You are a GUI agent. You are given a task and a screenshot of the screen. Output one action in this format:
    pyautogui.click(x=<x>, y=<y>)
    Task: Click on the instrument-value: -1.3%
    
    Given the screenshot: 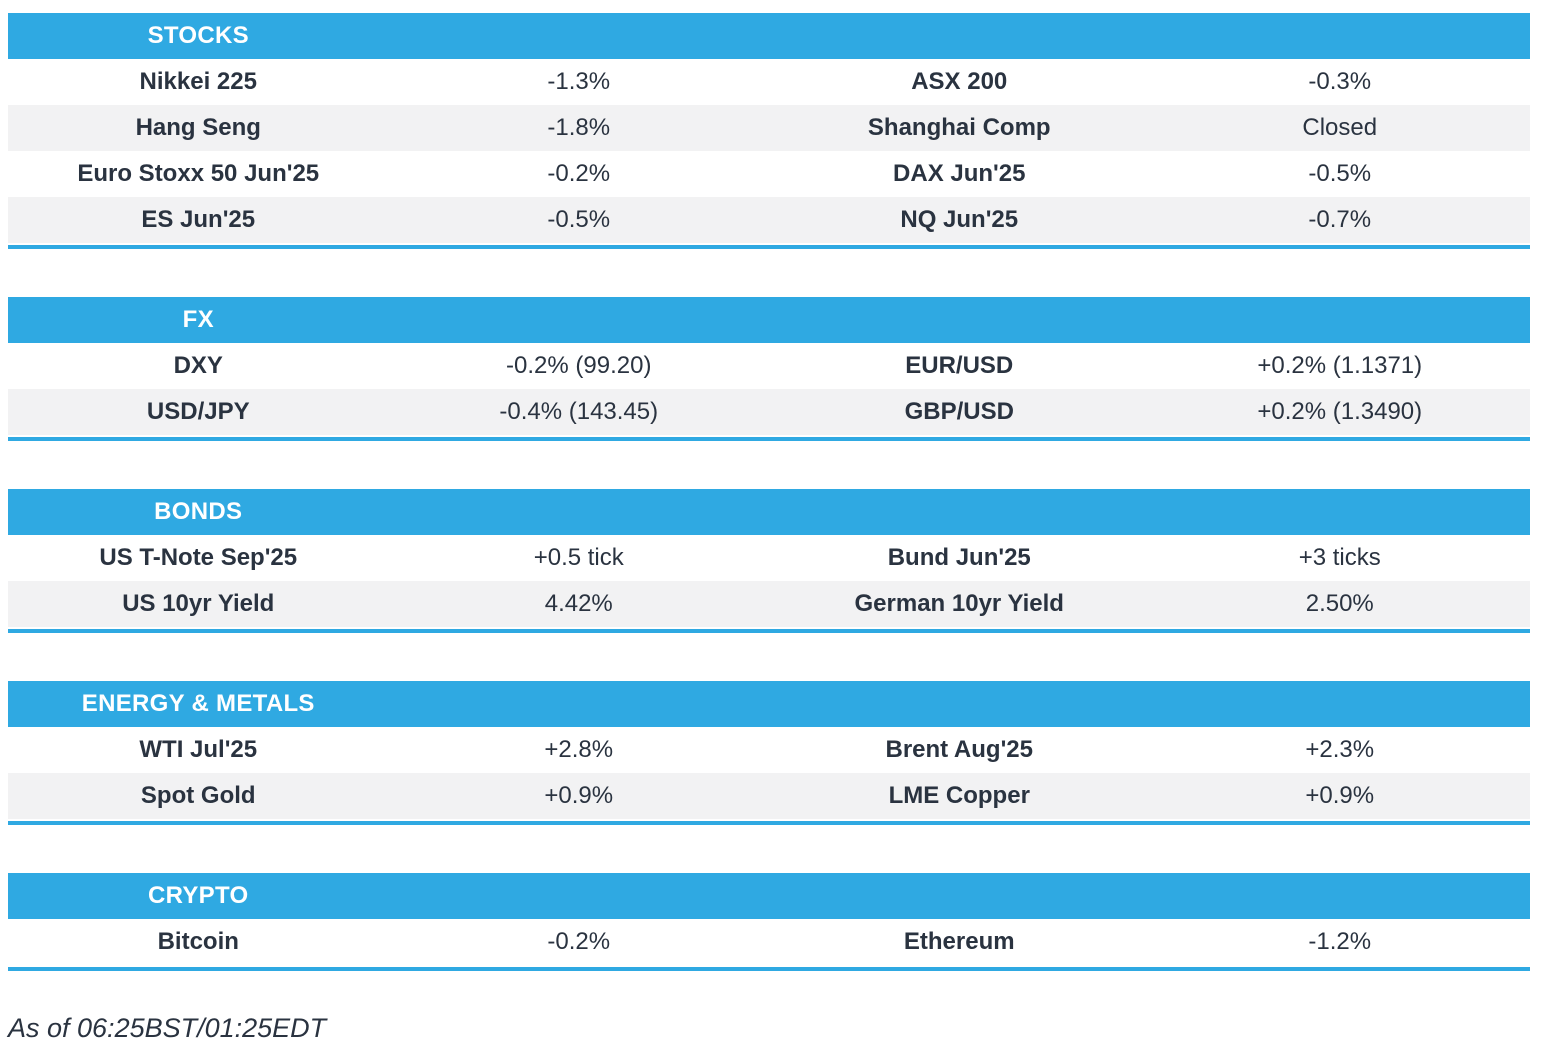 What is the action you would take?
    pyautogui.click(x=579, y=81)
    